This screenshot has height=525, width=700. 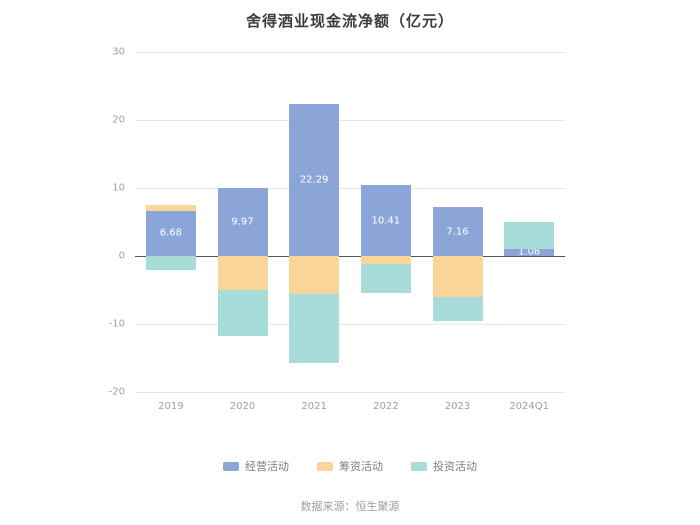 I want to click on bar-2021-operating, so click(x=314, y=180).